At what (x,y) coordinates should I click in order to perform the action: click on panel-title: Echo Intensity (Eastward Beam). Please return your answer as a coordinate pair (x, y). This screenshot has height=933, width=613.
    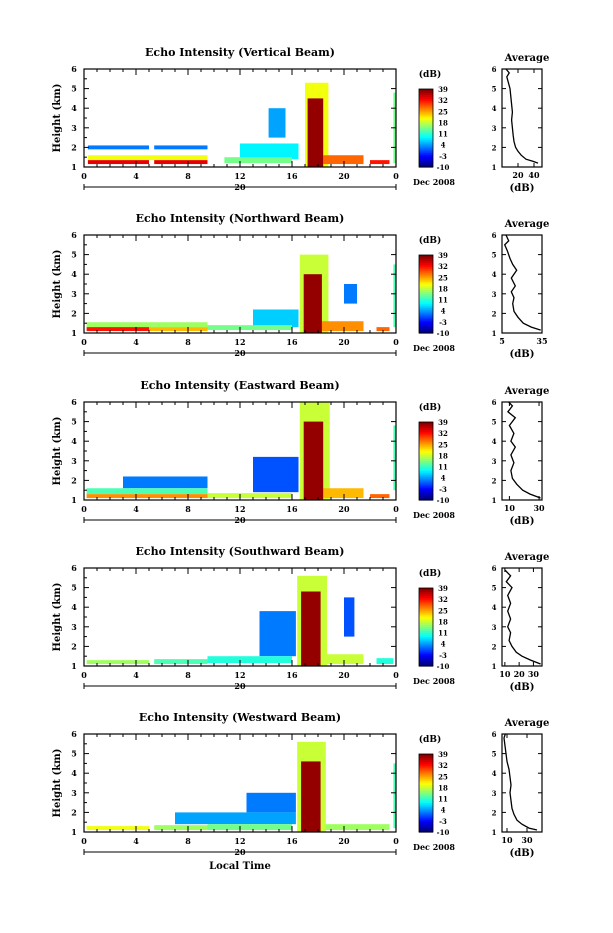
    Looking at the image, I should click on (239, 385).